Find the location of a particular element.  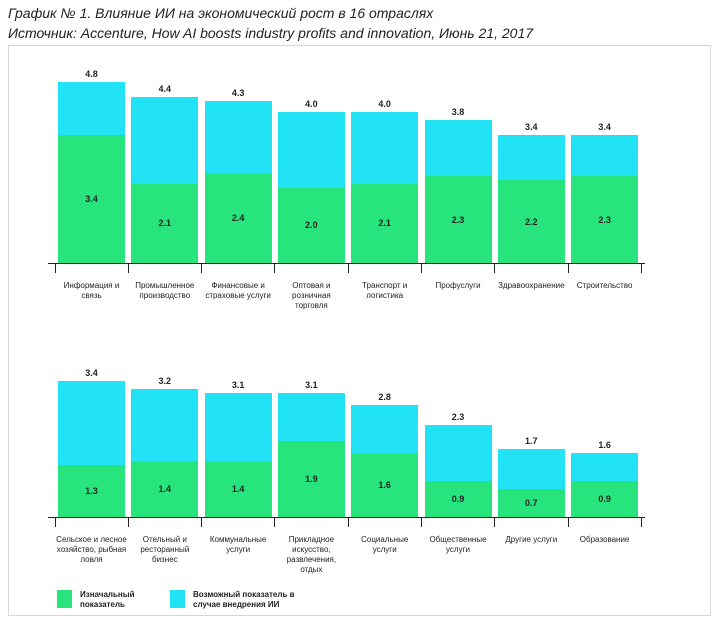

x-tick-label: Социальные услуги is located at coordinates (385, 544).